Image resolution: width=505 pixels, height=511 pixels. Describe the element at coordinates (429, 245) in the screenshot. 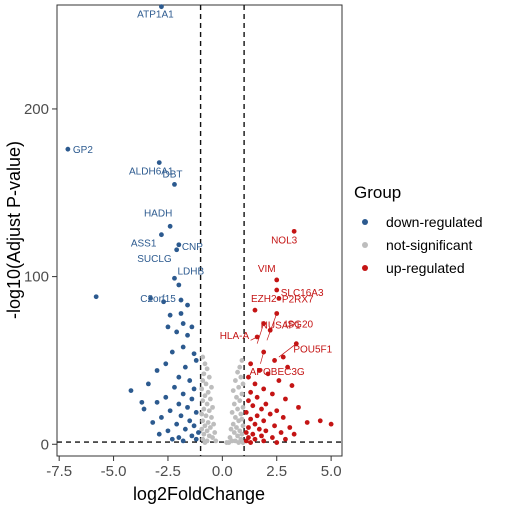

I see `legend-label-1: not-significant` at that location.